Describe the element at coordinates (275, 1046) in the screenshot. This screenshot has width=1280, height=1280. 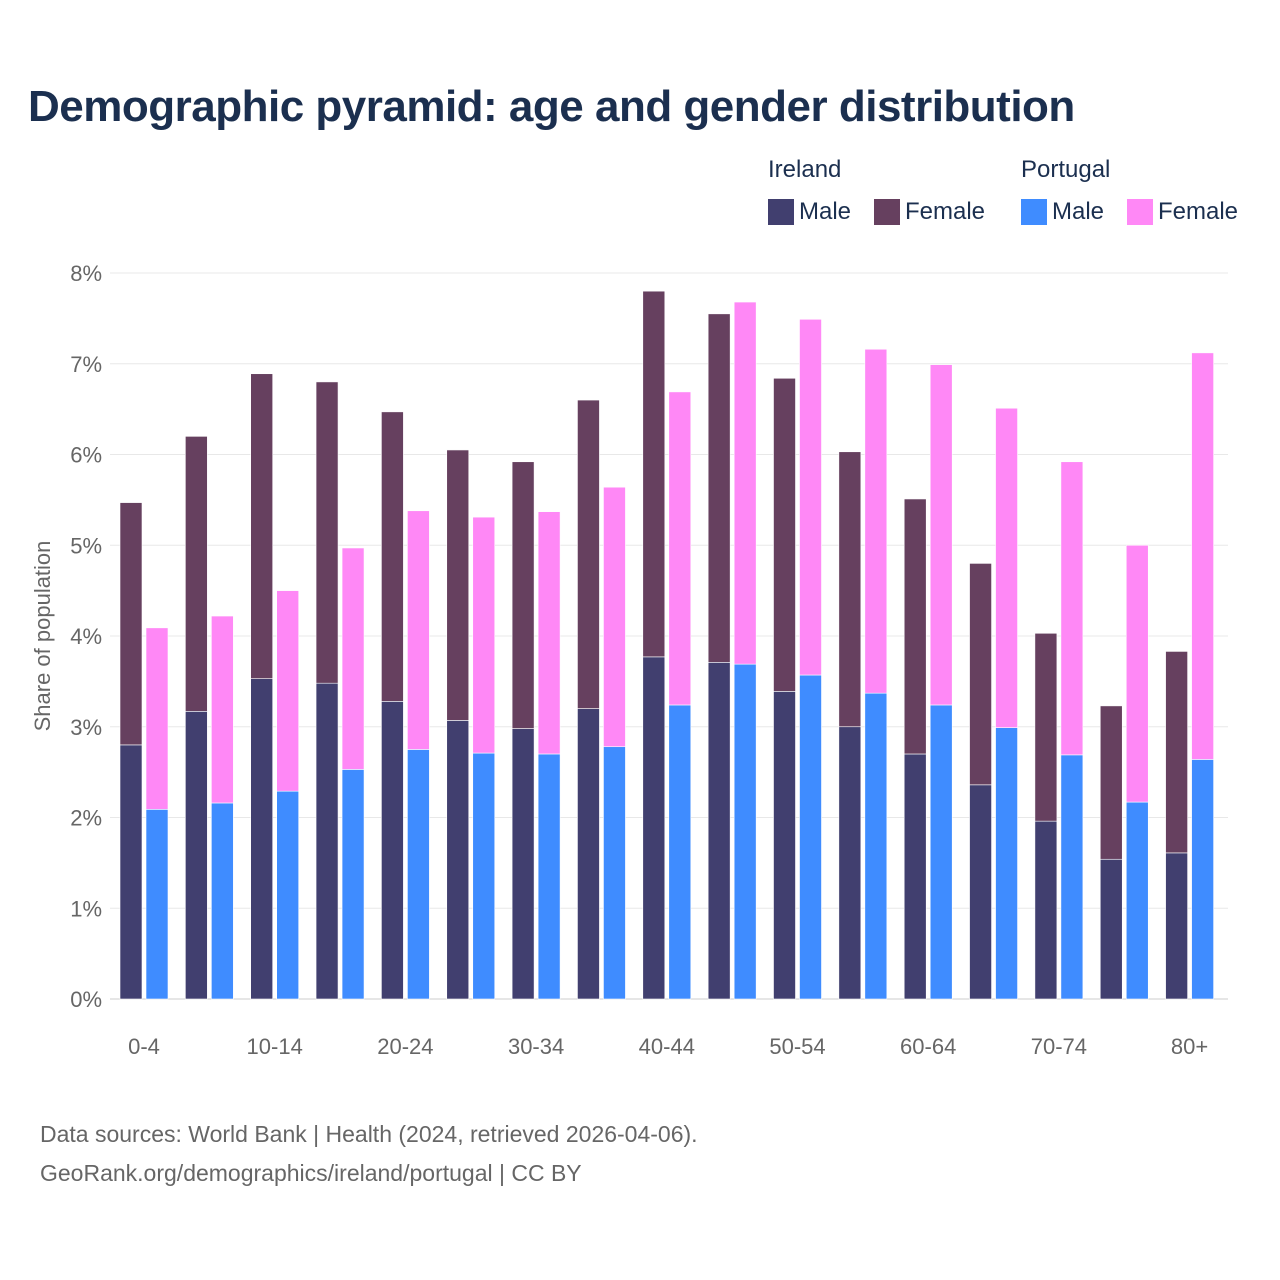
I see `x-tick-label: 10-14` at that location.